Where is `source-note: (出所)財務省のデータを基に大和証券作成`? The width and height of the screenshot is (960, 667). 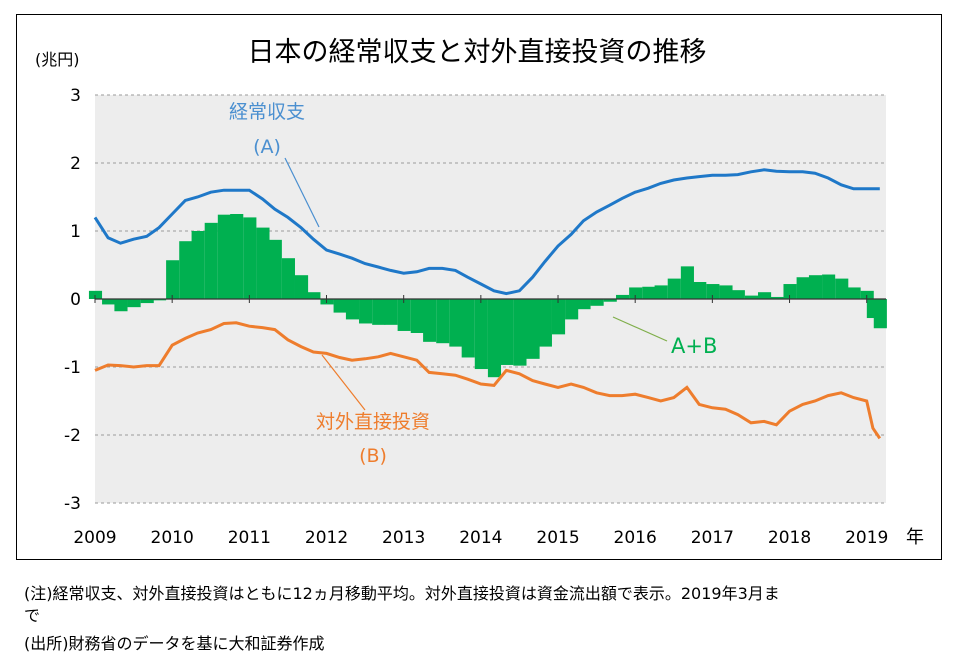 source-note: (出所)財務省のデータを基に大和証券作成 is located at coordinates (174, 643).